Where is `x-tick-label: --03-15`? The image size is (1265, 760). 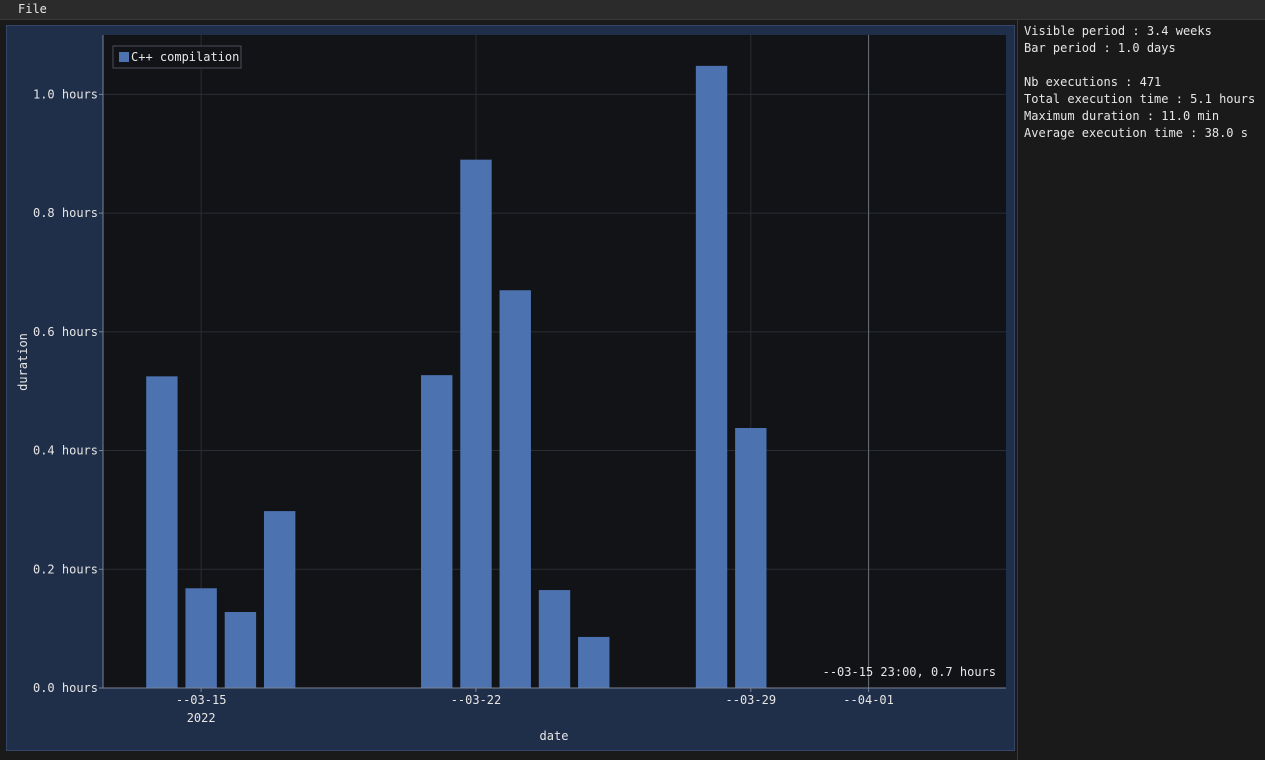
x-tick-label: --03-15 is located at coordinates (201, 700).